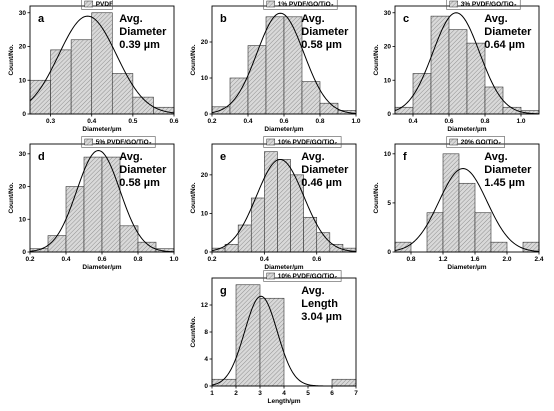 The image size is (554, 411). Describe the element at coordinates (23, 47) in the screenshot. I see `y-tick-label: 20` at that location.